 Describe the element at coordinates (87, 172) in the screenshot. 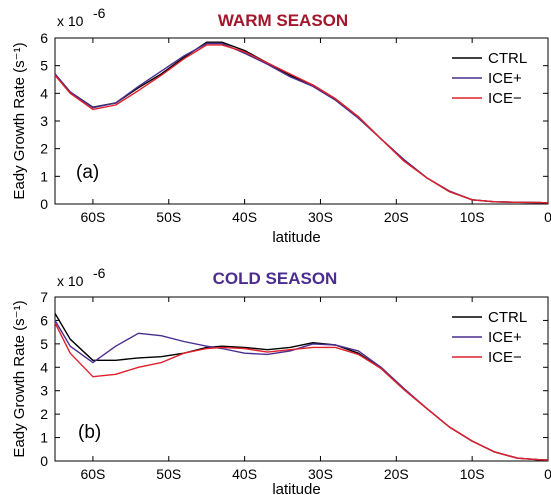

I see `panel-label: (a)` at that location.